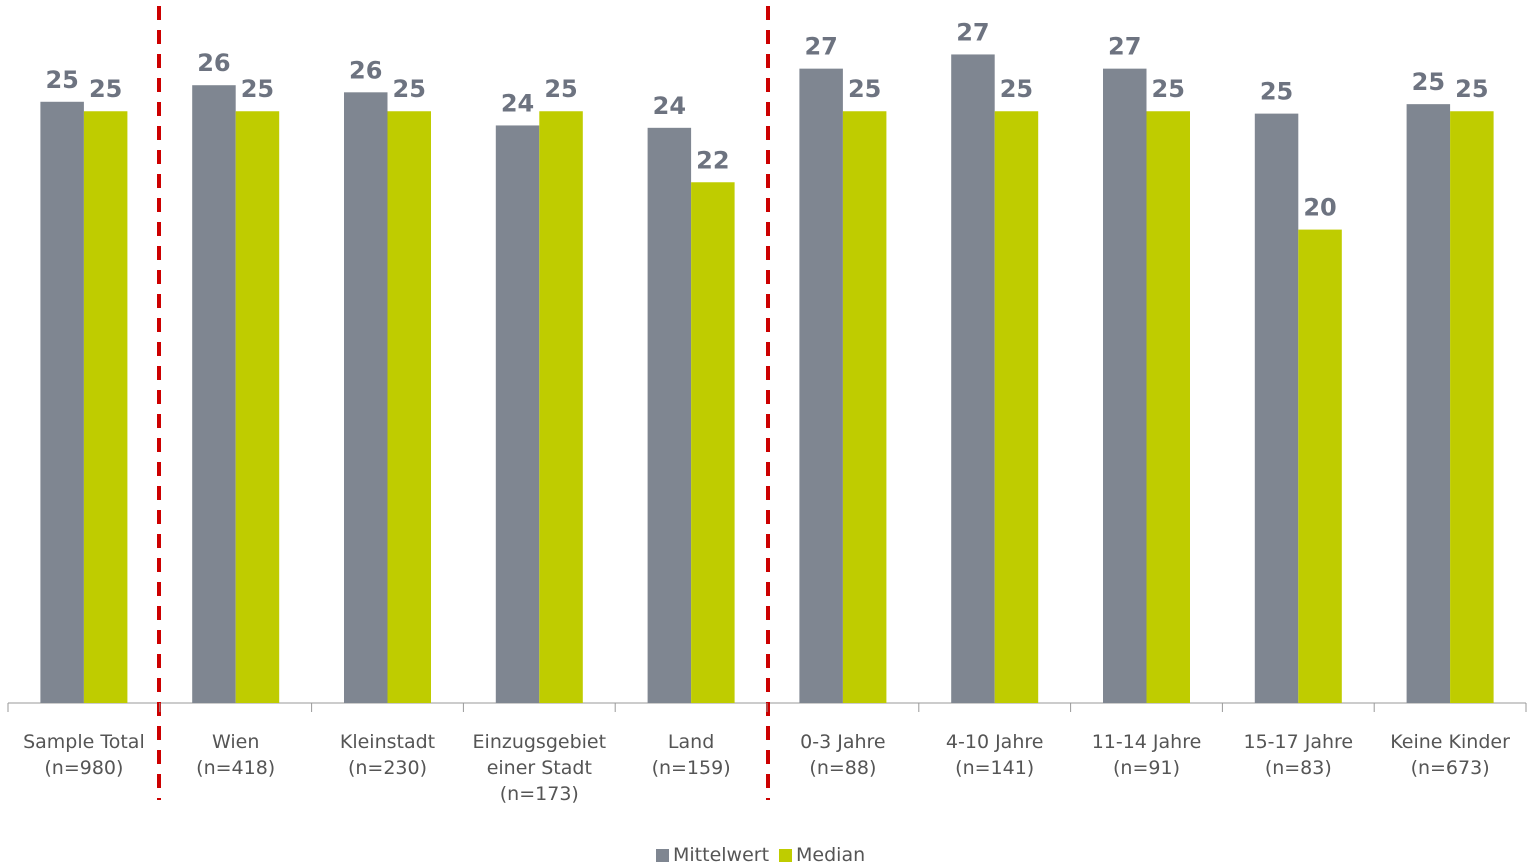  Describe the element at coordinates (1146, 755) in the screenshot. I see `x-tick-label: 11-14 Jahre (n=91)` at that location.